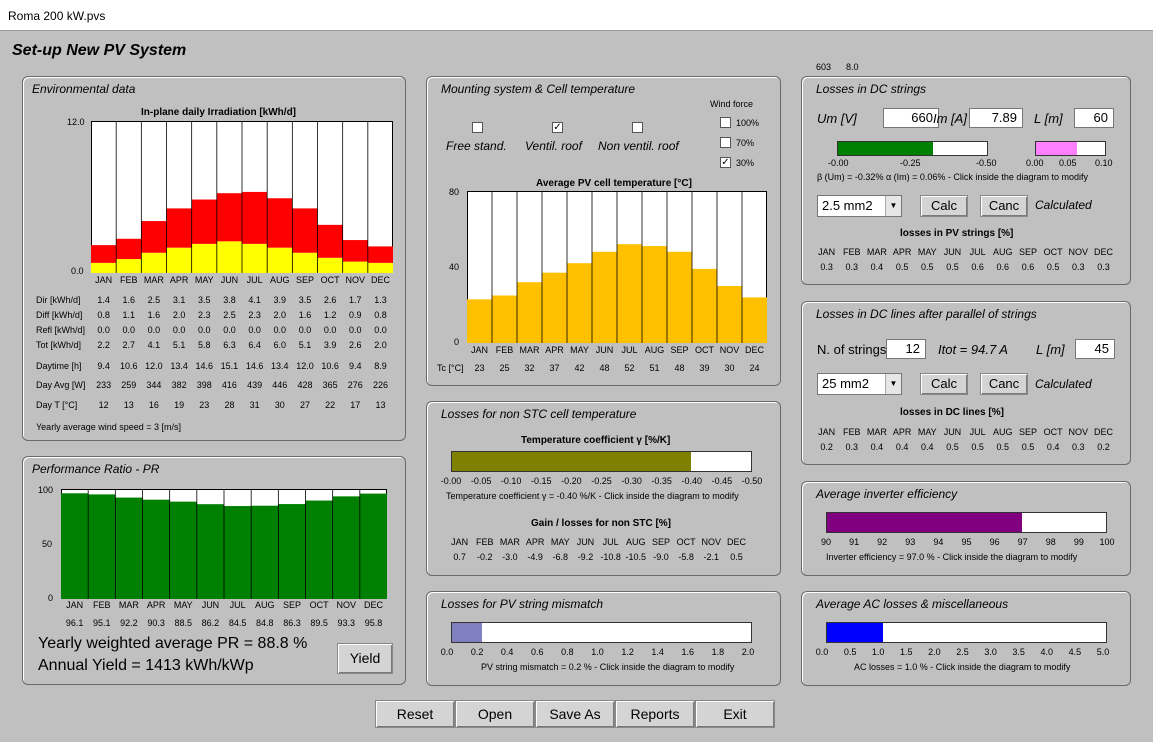 This screenshot has height=742, width=1153. I want to click on dc-lines-calc-button: Calc, so click(944, 384).